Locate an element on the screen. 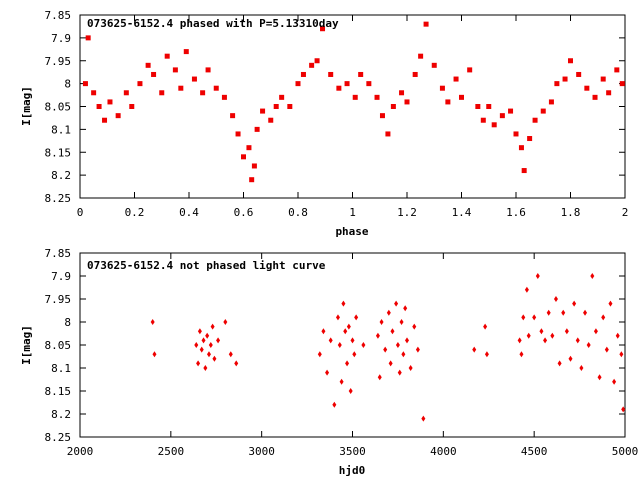  phased-x-tick-label: 2 is located at coordinates (625, 212).